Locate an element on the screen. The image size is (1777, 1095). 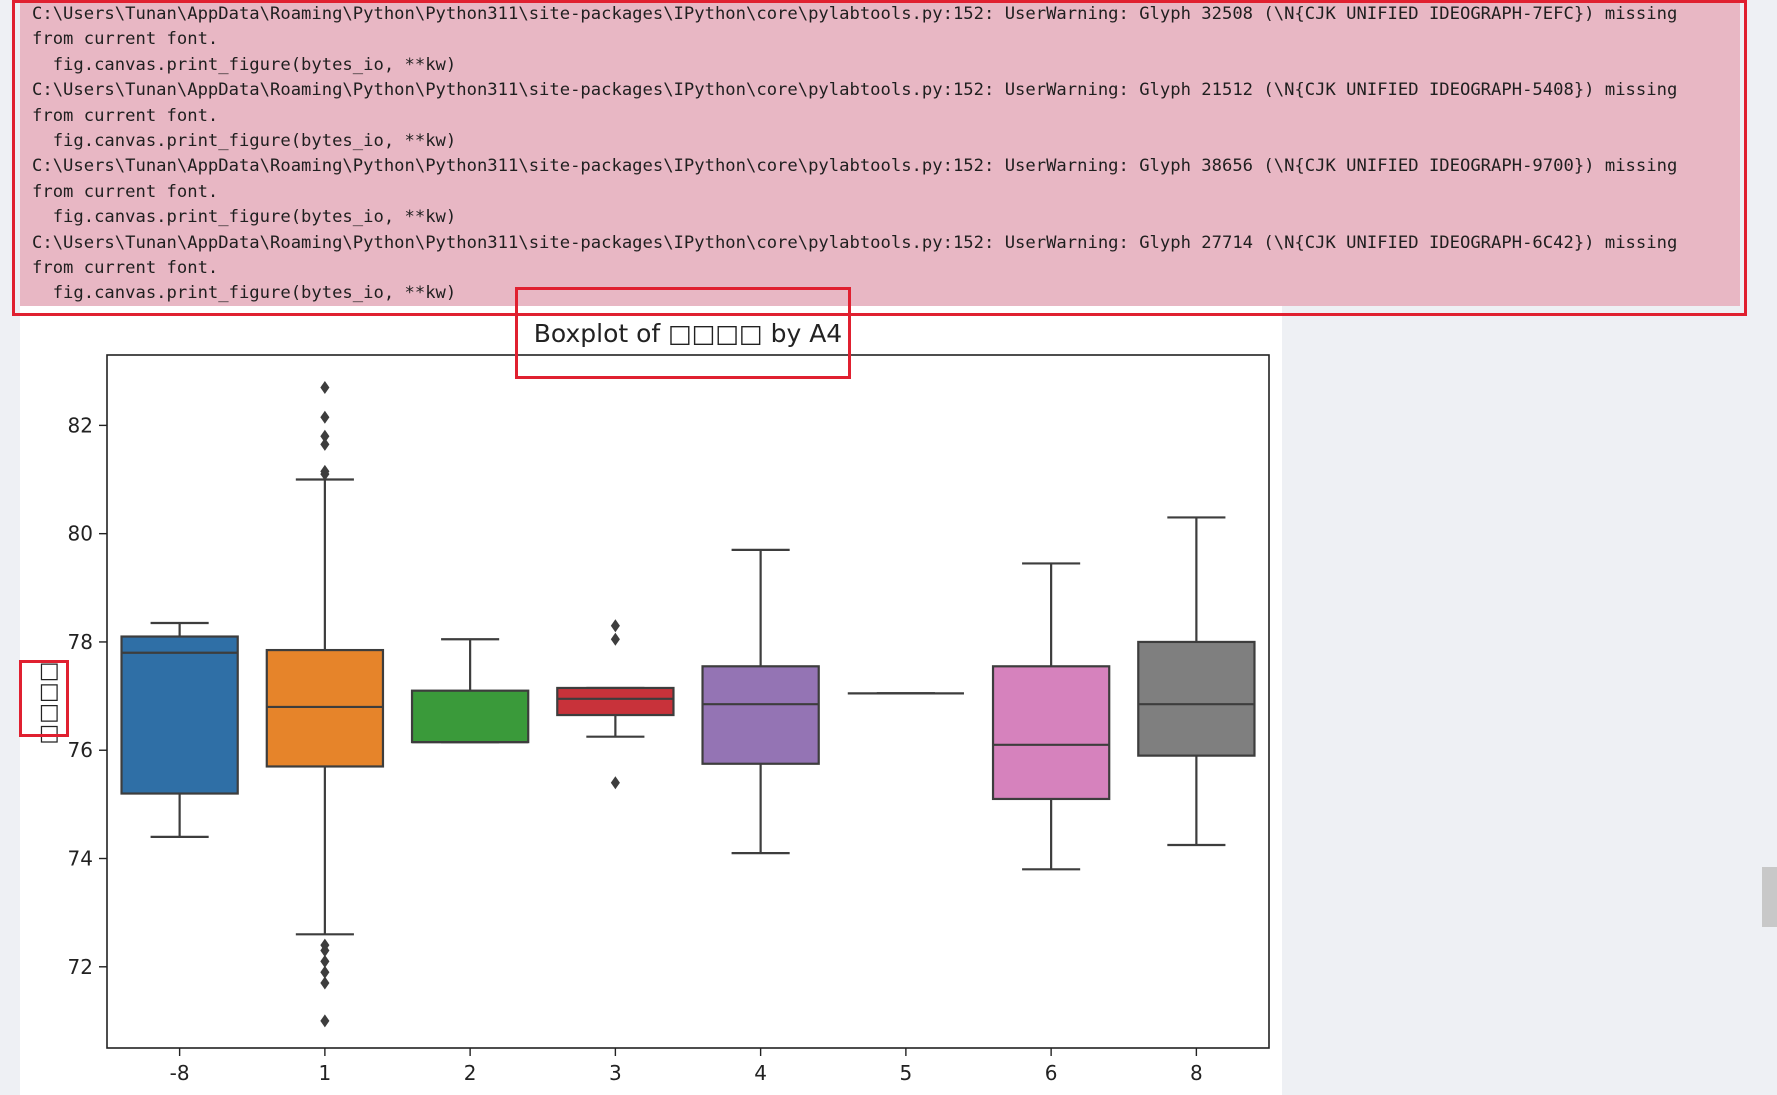
x-tick-label: 4 is located at coordinates (760, 1073).